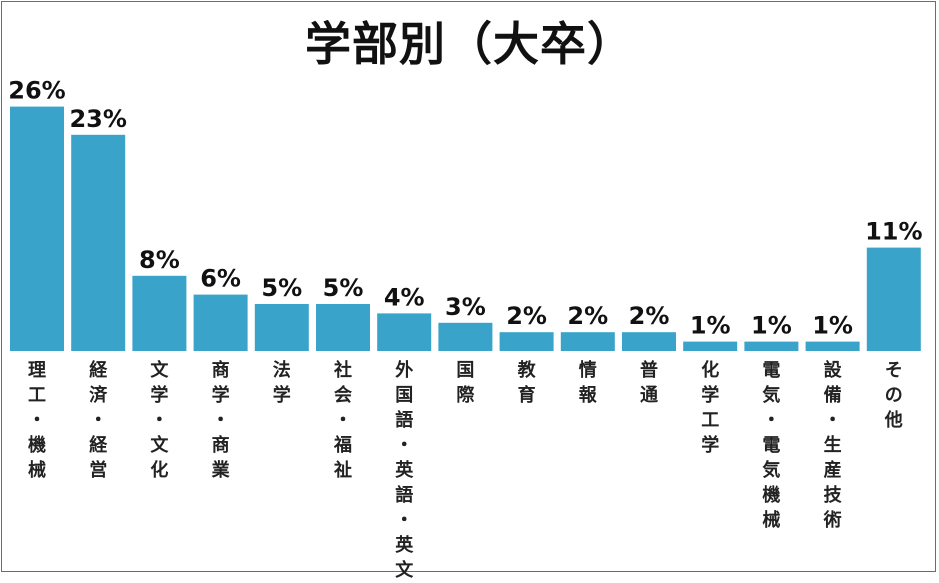  What do you see at coordinates (97, 119) in the screenshot?
I see `data-label: 23%` at bounding box center [97, 119].